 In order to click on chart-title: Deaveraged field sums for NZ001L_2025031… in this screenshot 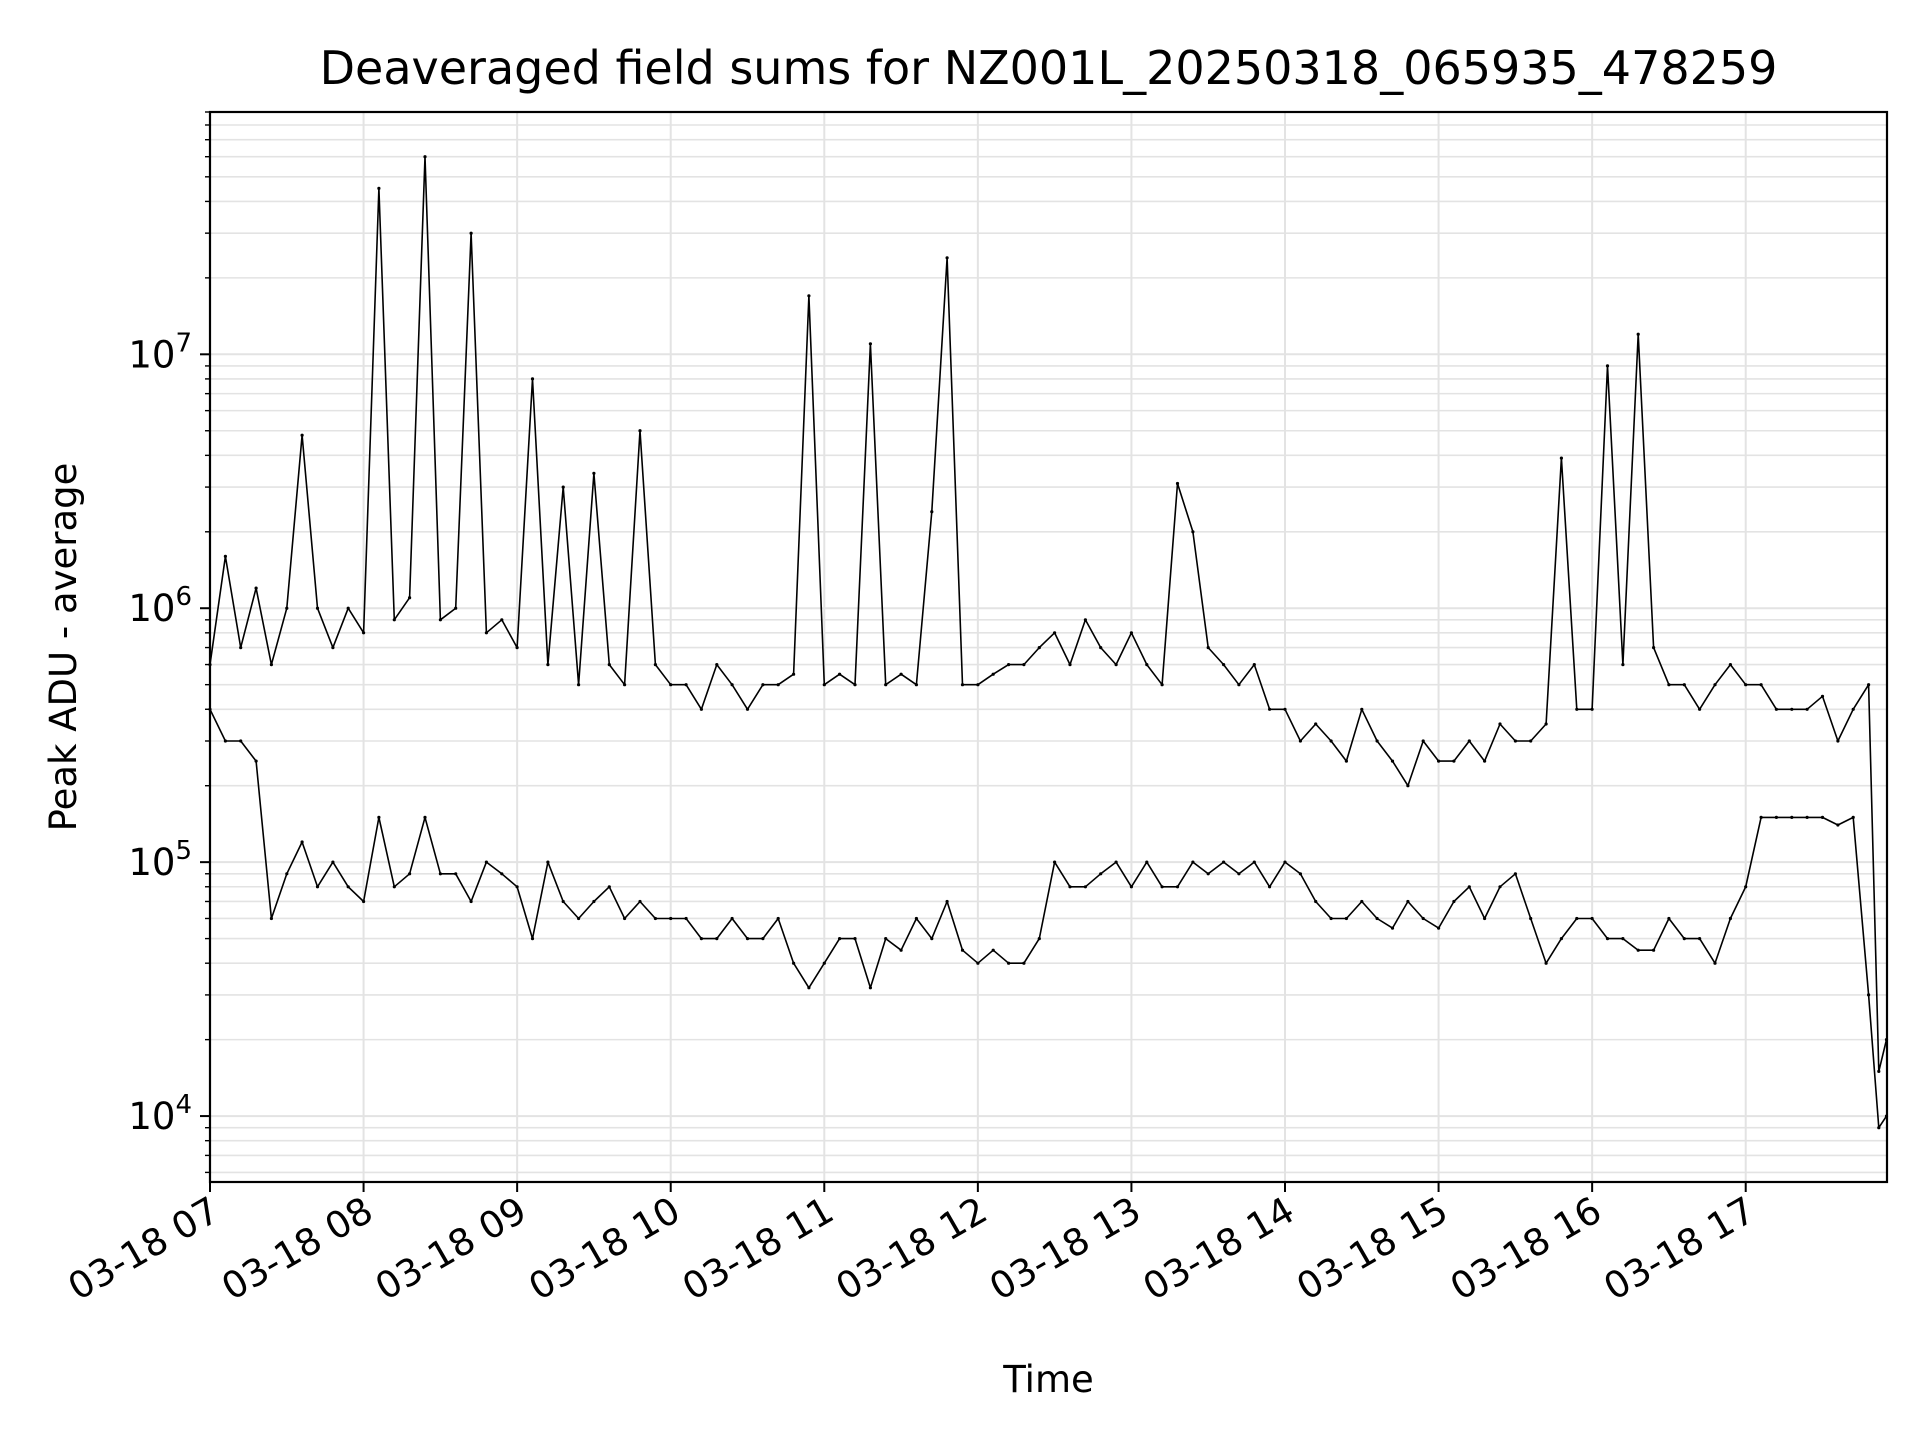, I will do `click(1049, 68)`.